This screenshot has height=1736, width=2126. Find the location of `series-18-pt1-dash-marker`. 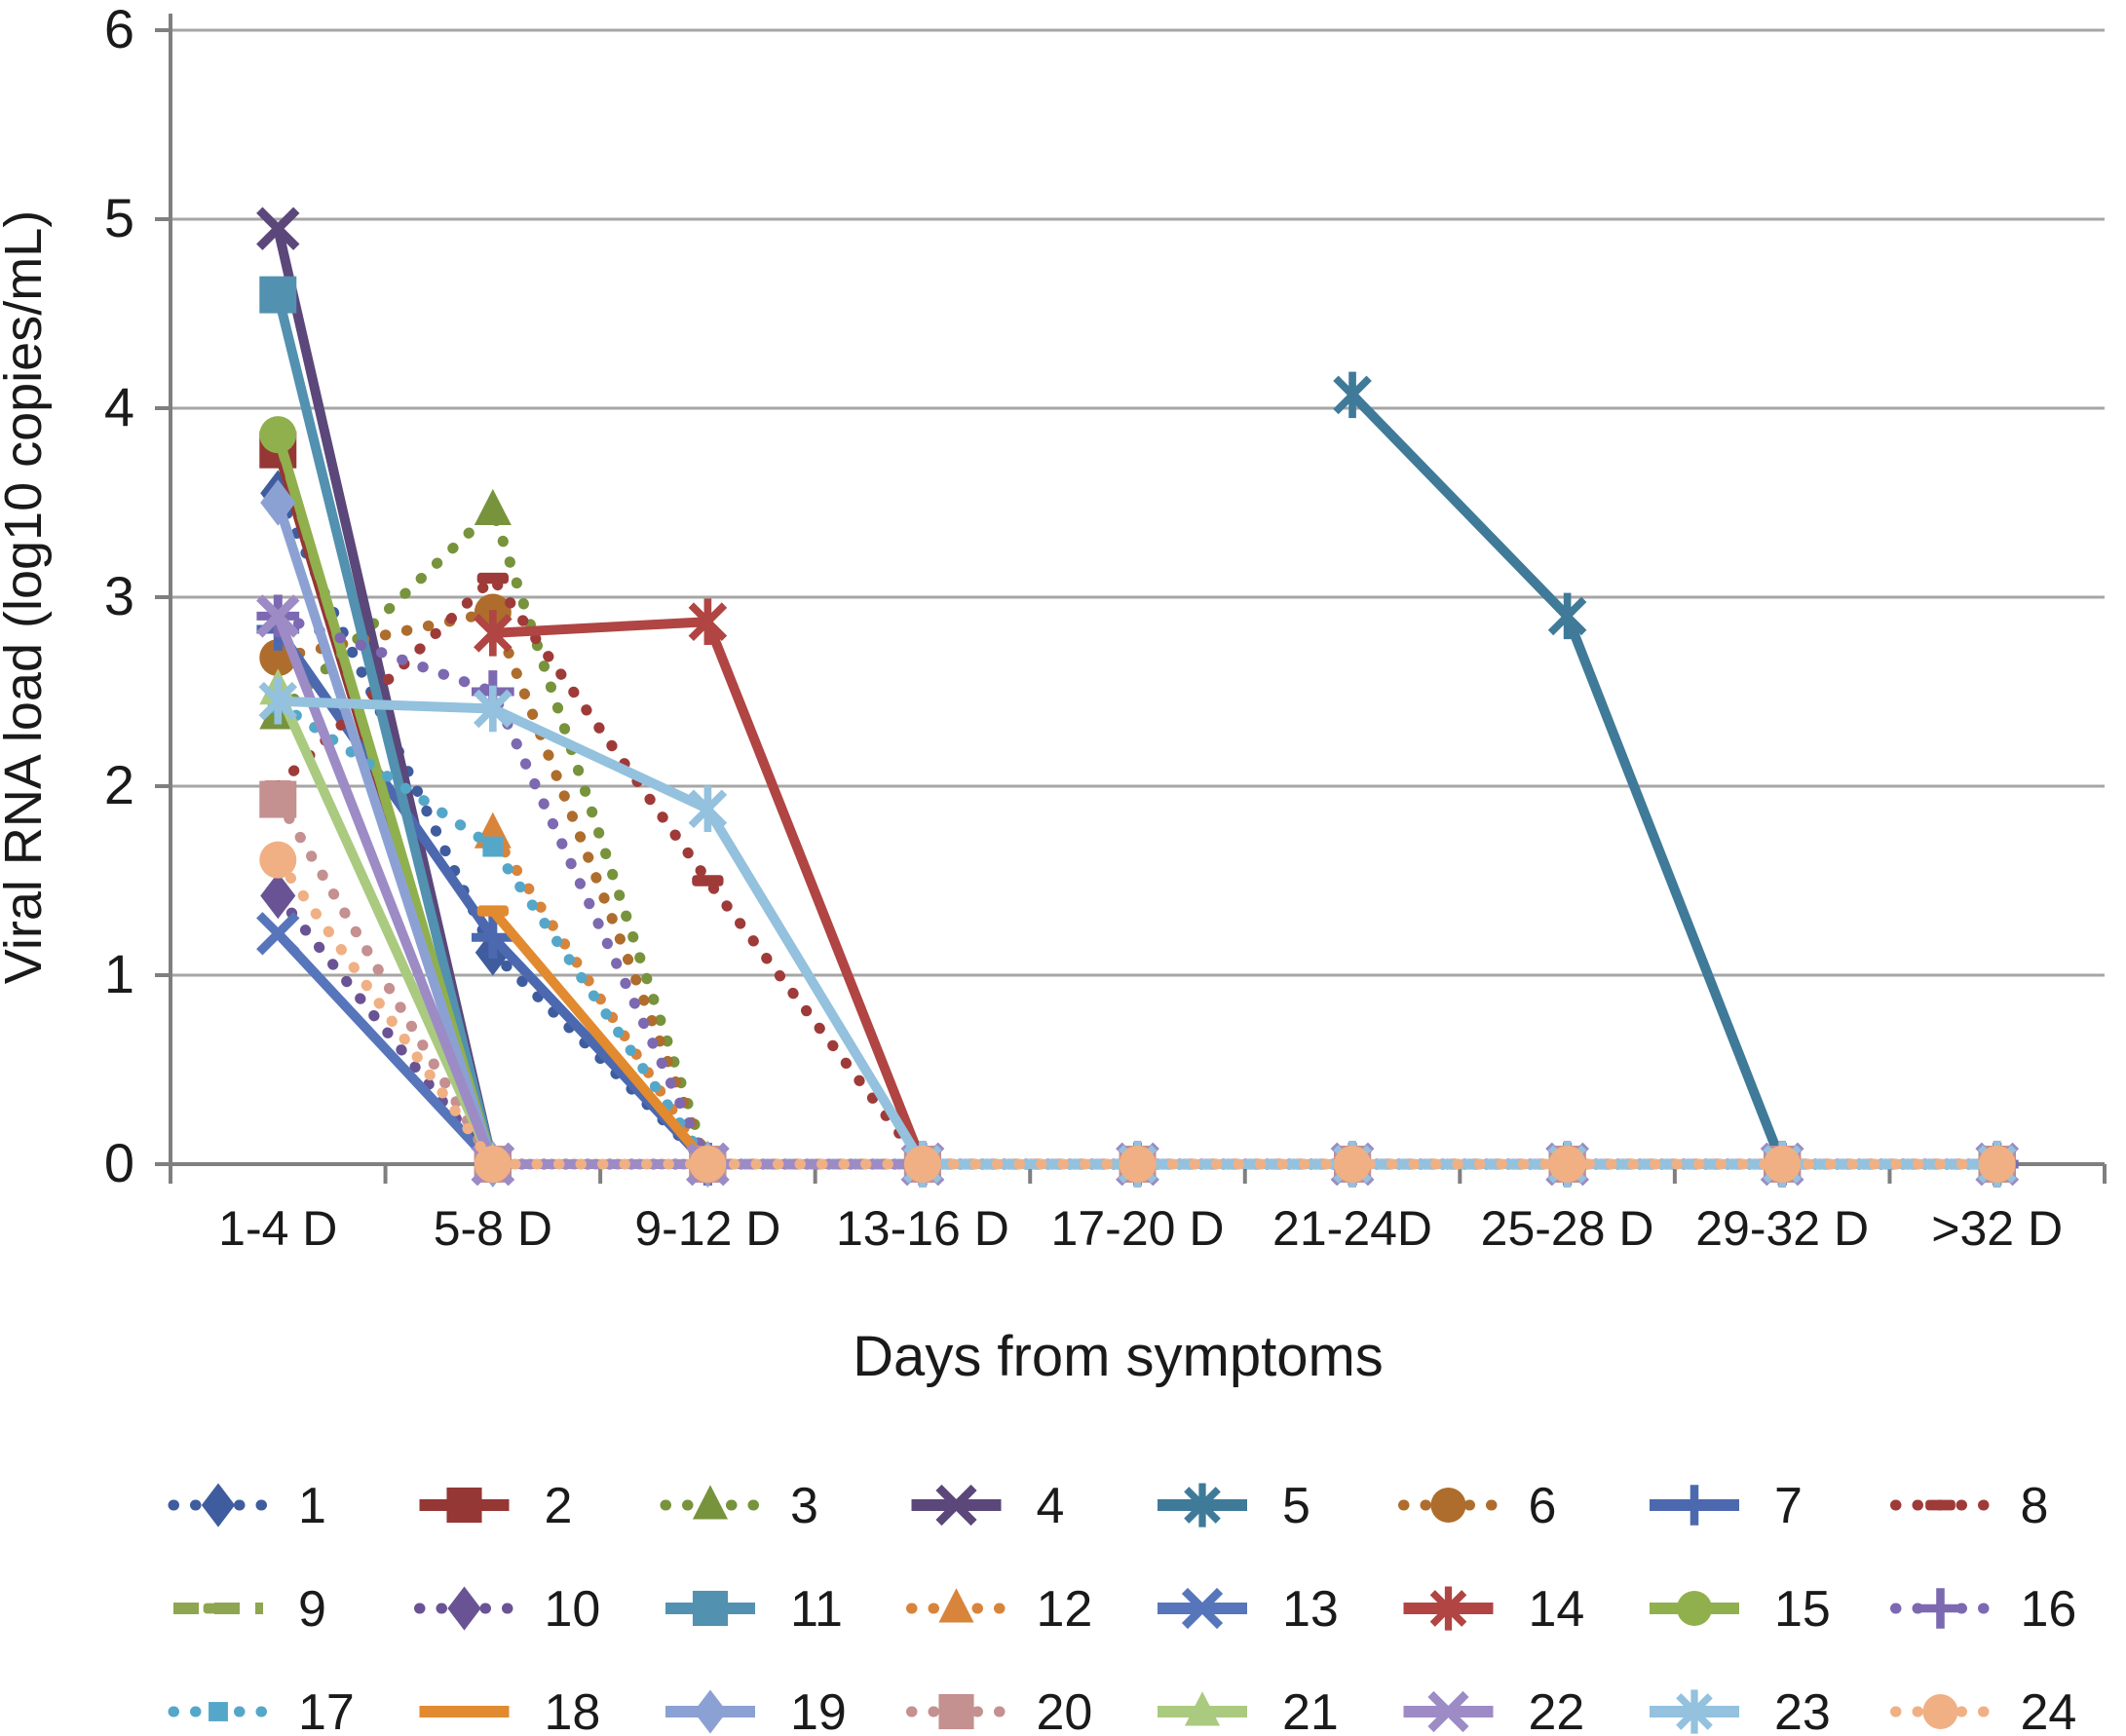

series-18-pt1-dash-marker is located at coordinates (492, 911).